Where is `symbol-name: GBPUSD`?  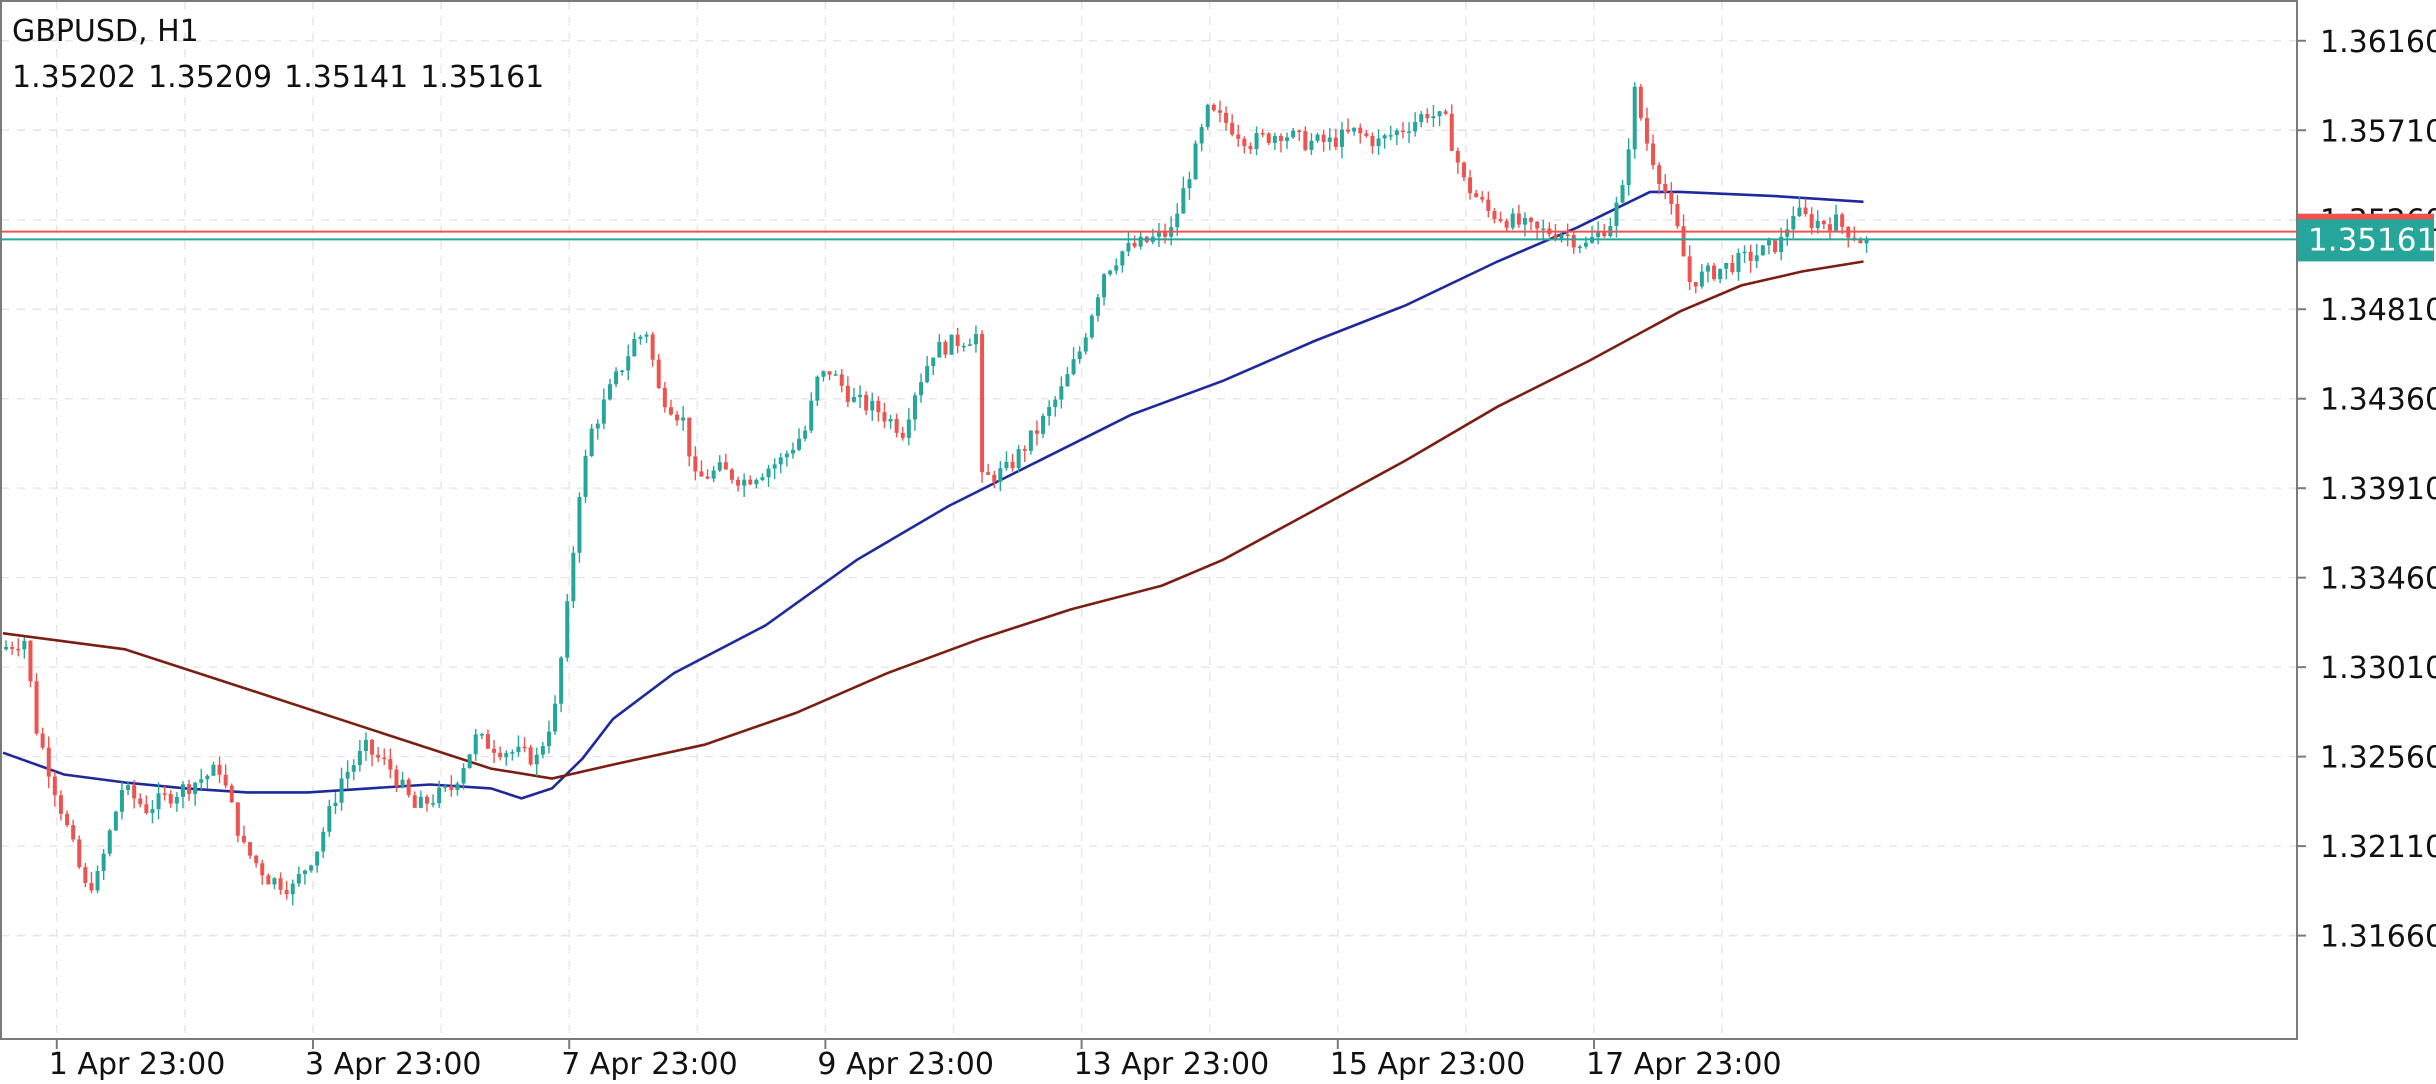 symbol-name: GBPUSD is located at coordinates (75, 31).